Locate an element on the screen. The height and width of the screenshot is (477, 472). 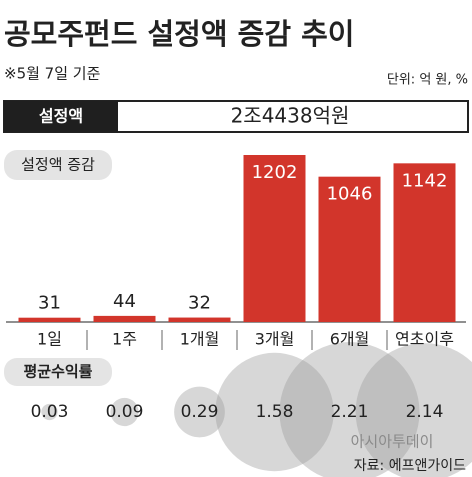
total-label-box is located at coordinates (61, 116).